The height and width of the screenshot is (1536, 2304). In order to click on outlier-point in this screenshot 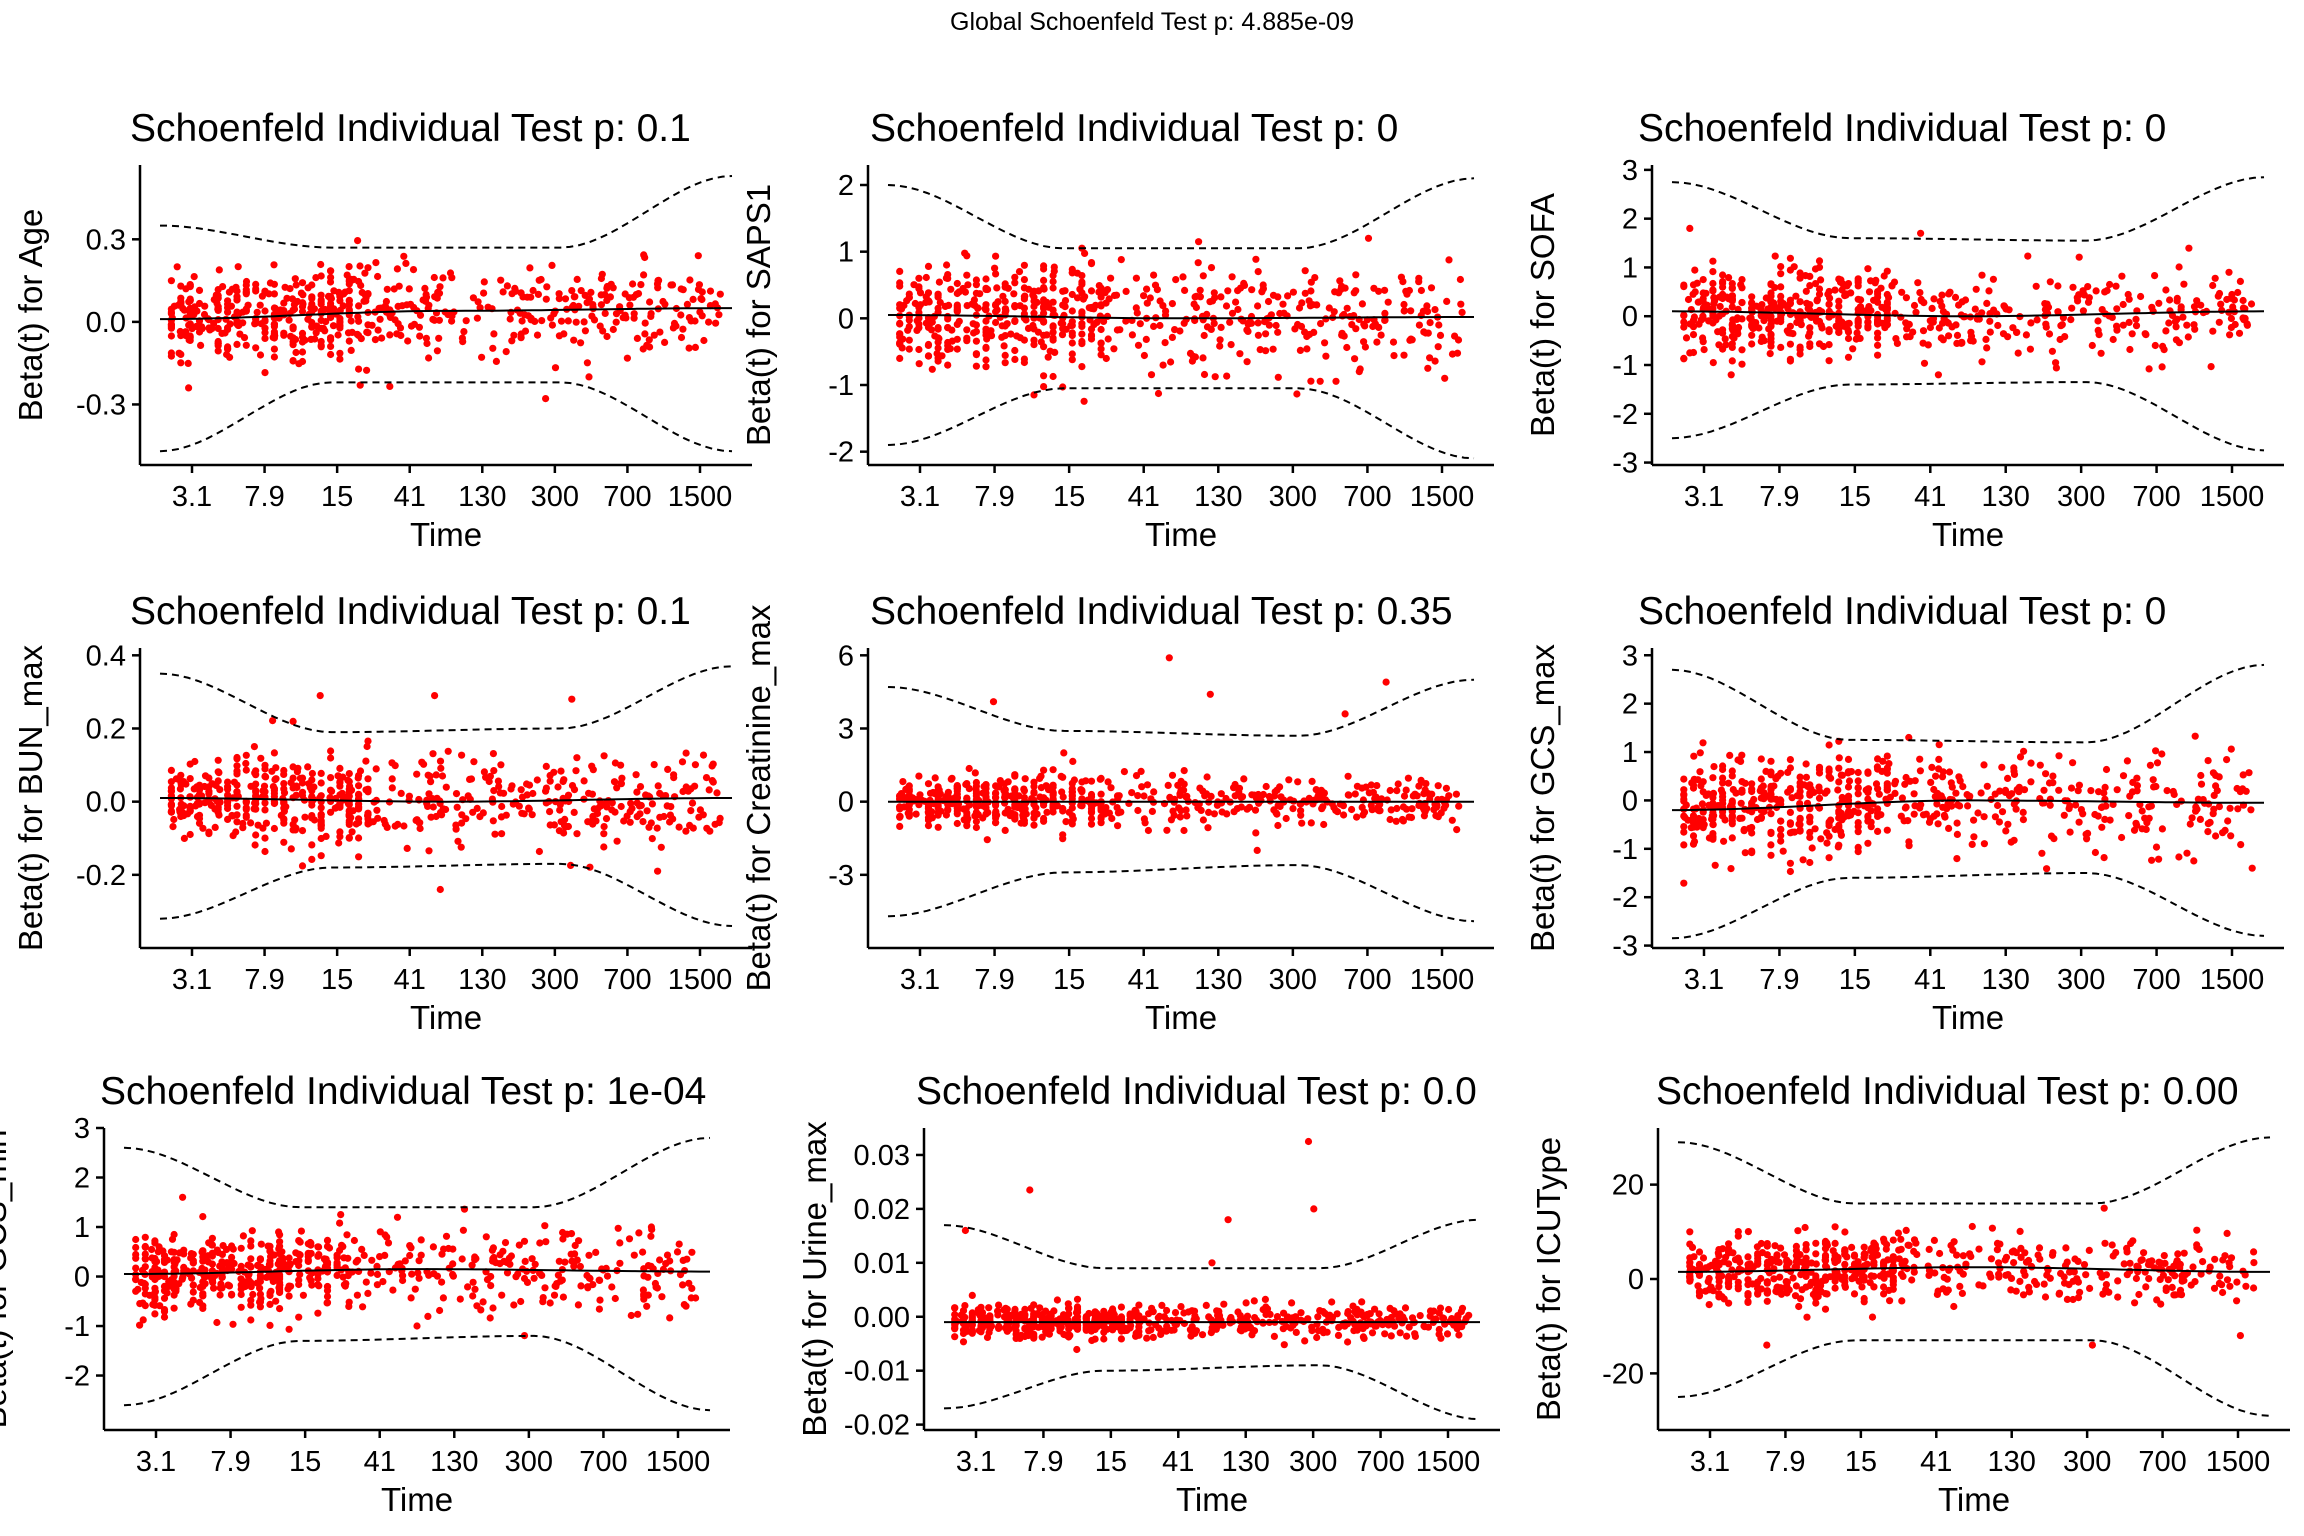, I will do `click(572, 699)`.